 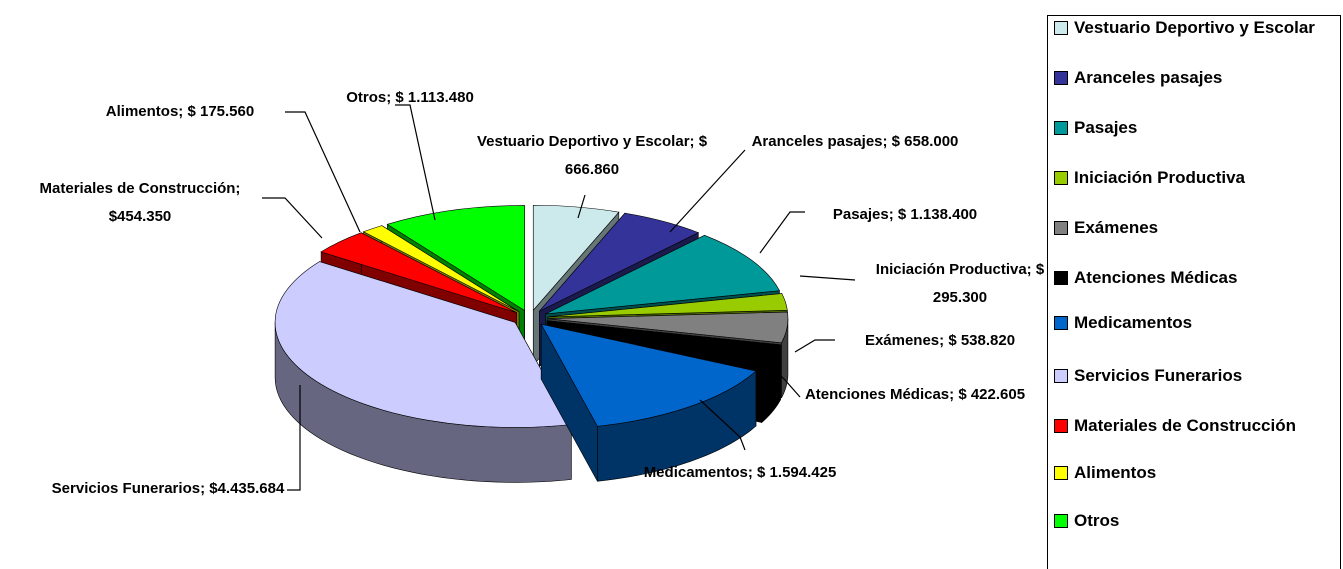 What do you see at coordinates (1185, 425) in the screenshot?
I see `legend-label: Materiales de Construcción` at bounding box center [1185, 425].